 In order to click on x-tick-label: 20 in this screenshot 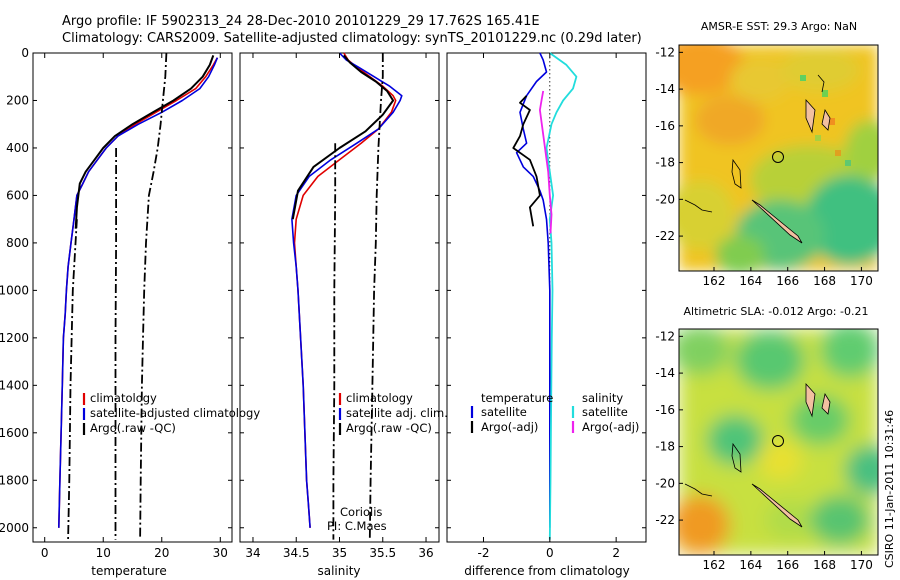, I will do `click(161, 553)`.